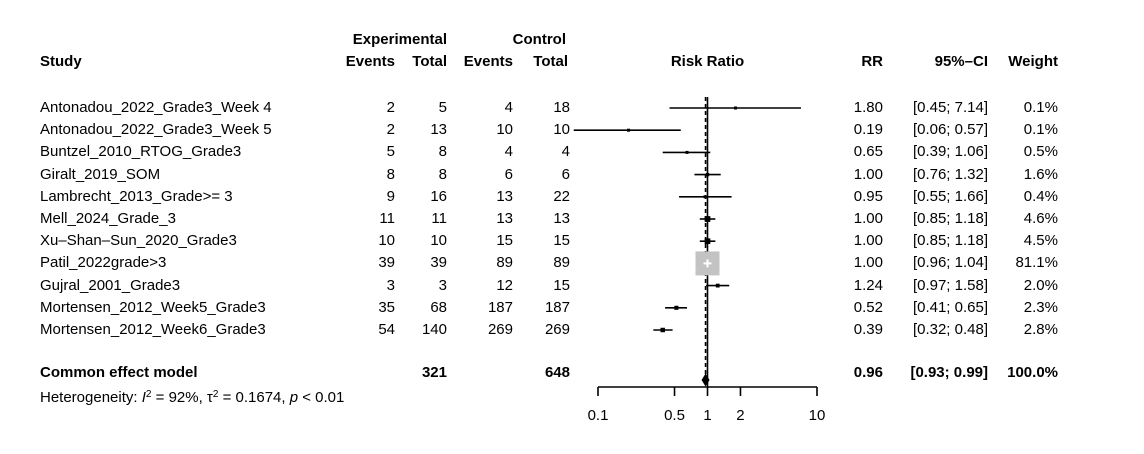 The image size is (1144, 454). What do you see at coordinates (294, 397) in the screenshot?
I see `heterogeneity-text-segment: p` at bounding box center [294, 397].